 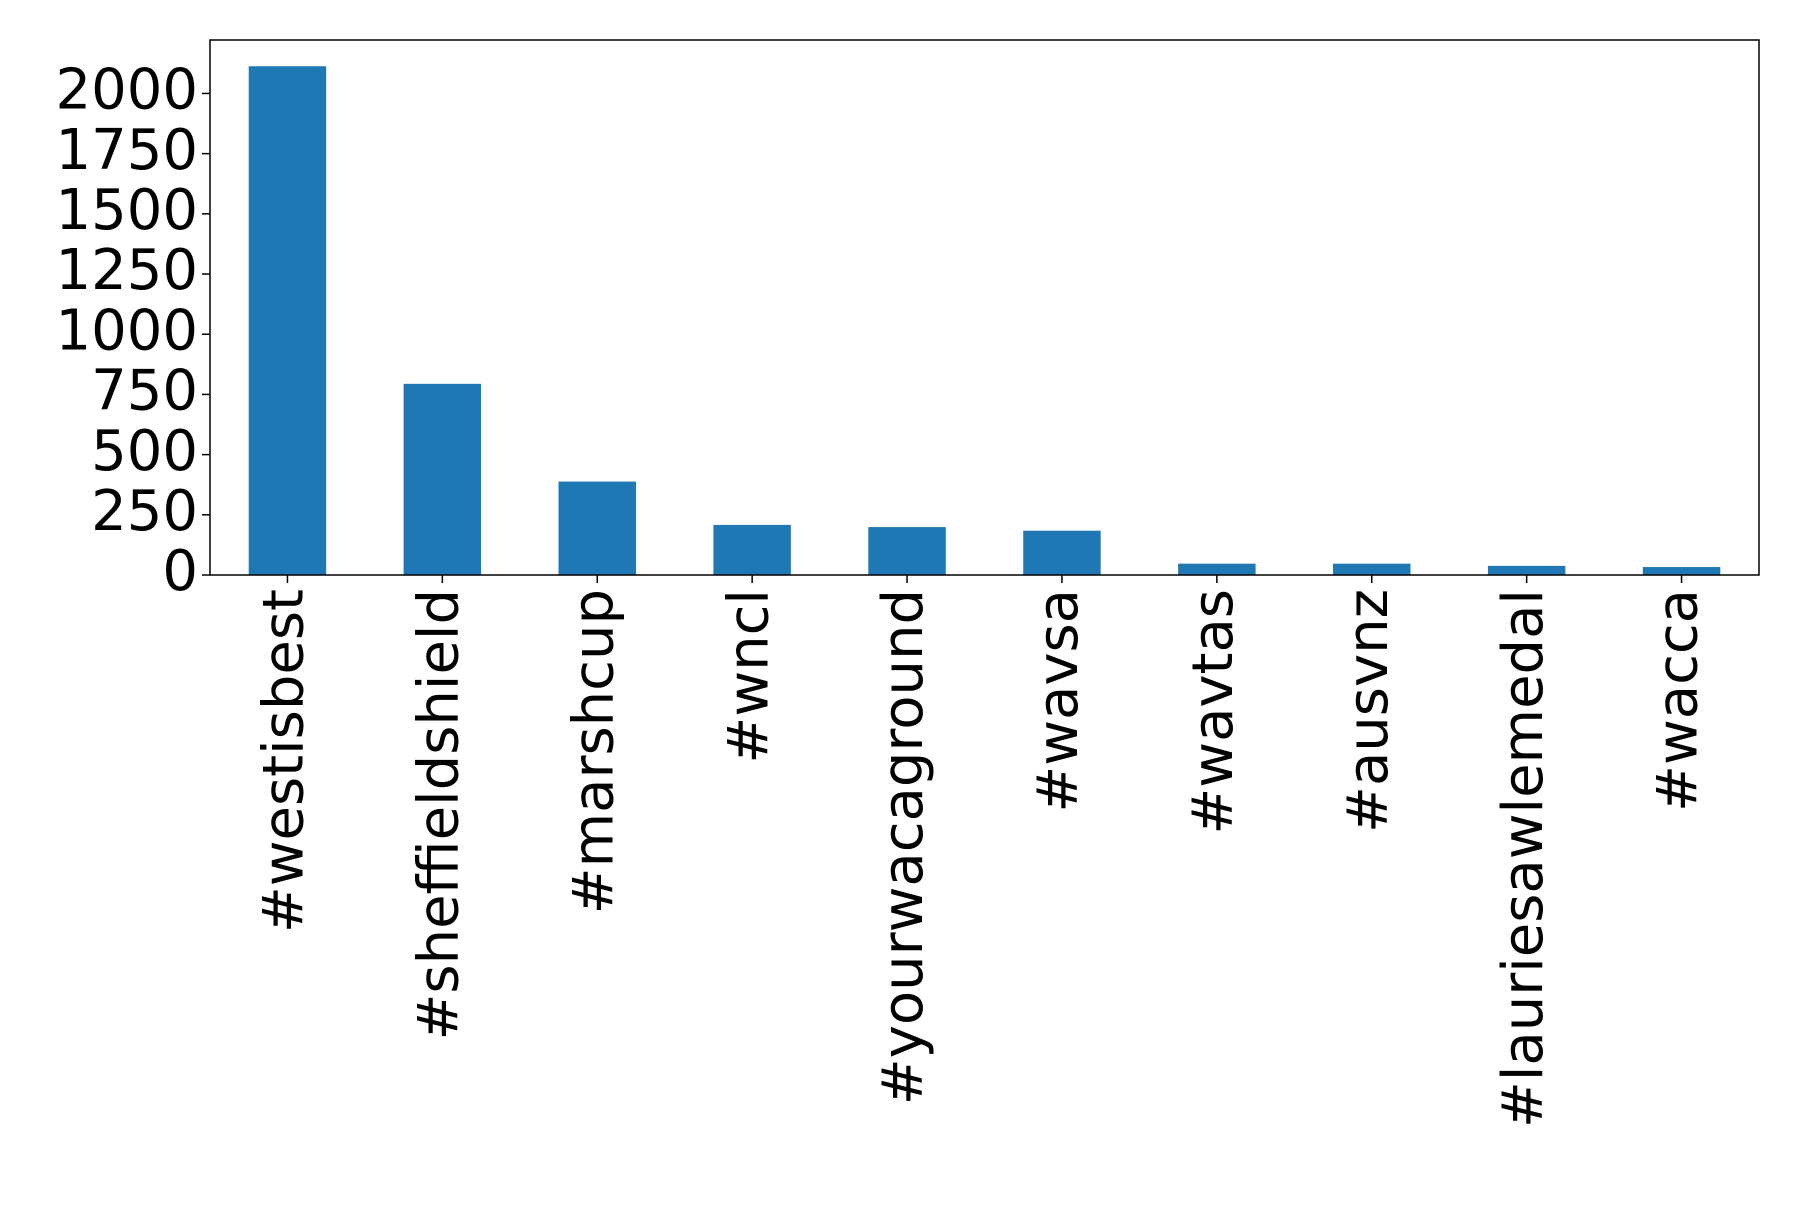 What do you see at coordinates (903, 847) in the screenshot?
I see `x-tick-label: #yourwacaground` at bounding box center [903, 847].